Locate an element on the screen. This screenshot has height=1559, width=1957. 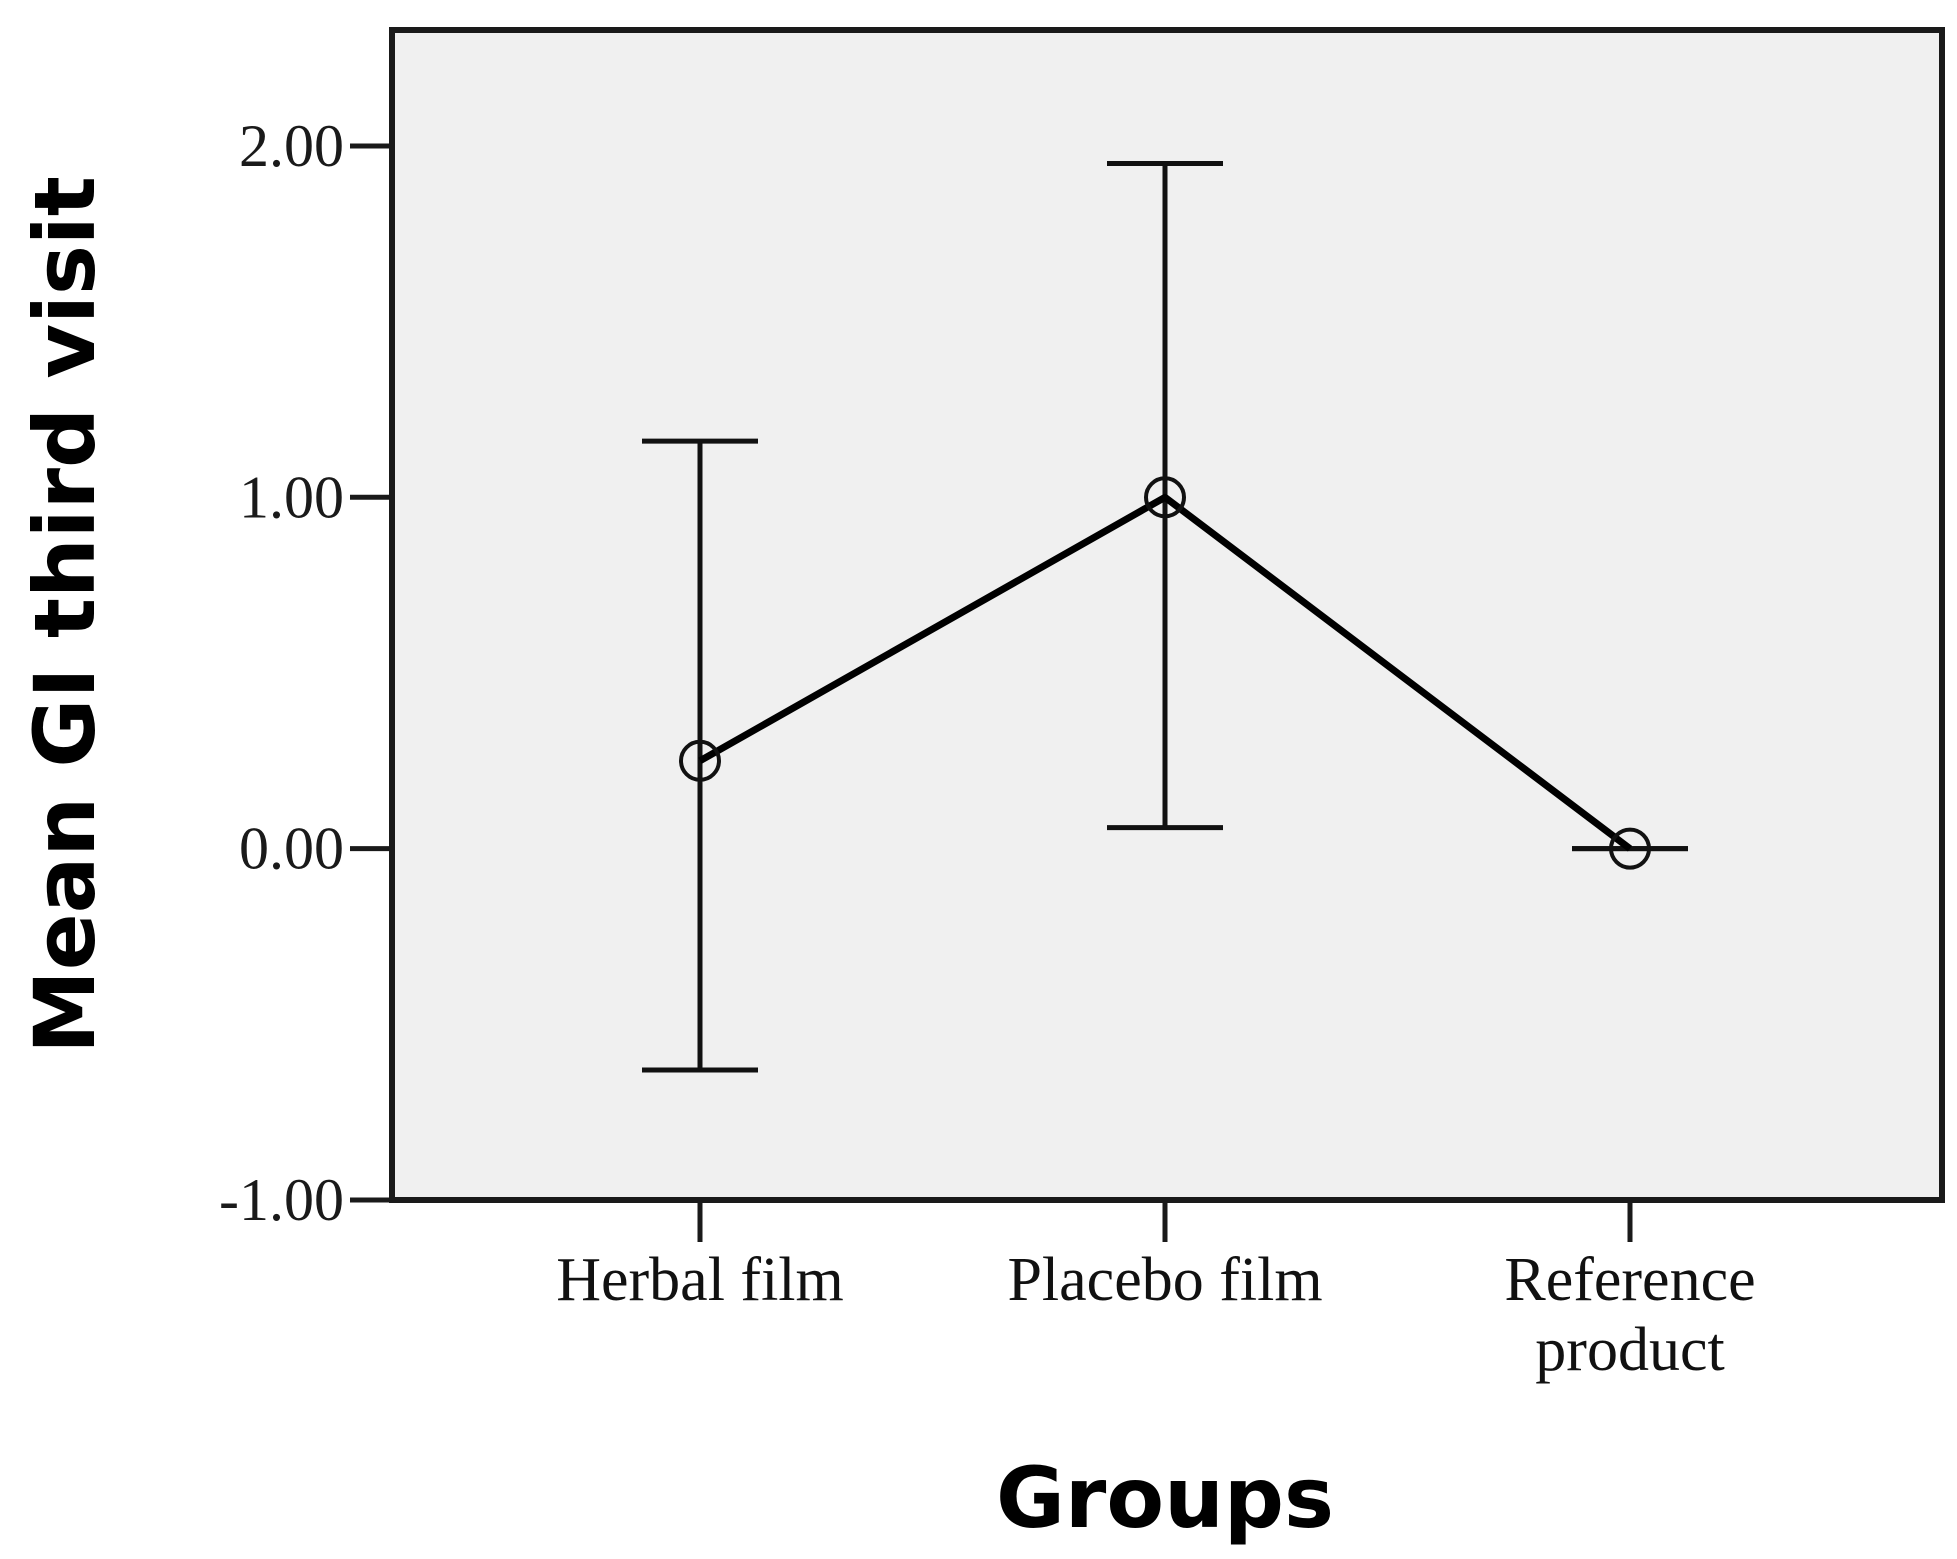
x-tick-label: Herbal film is located at coordinates (700, 1280).